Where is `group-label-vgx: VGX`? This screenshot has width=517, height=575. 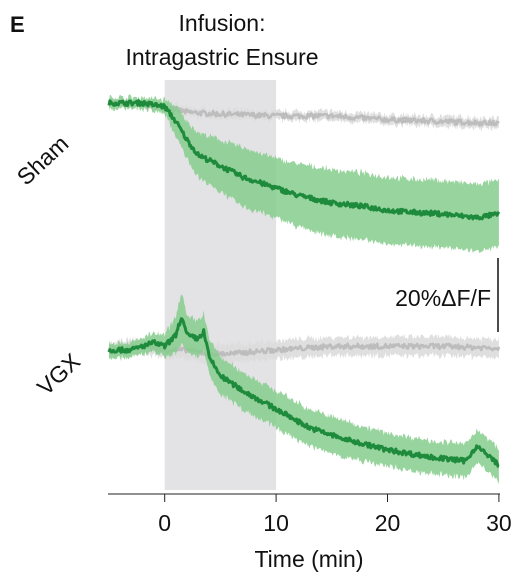
group-label-vgx: VGX is located at coordinates (58, 374).